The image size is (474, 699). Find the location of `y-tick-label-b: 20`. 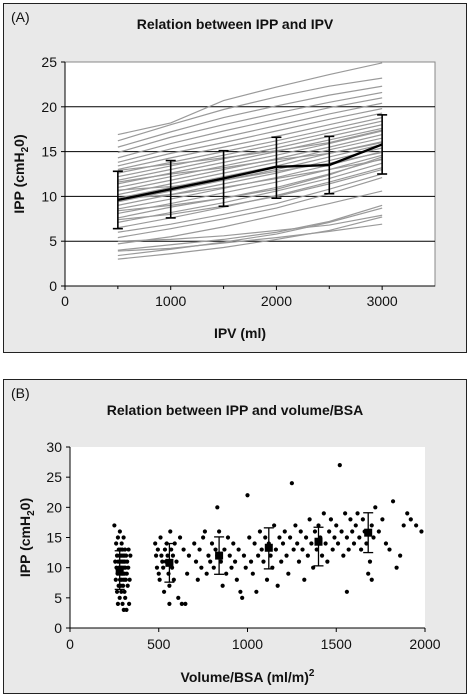

y-tick-label-b: 20 is located at coordinates (54, 507).